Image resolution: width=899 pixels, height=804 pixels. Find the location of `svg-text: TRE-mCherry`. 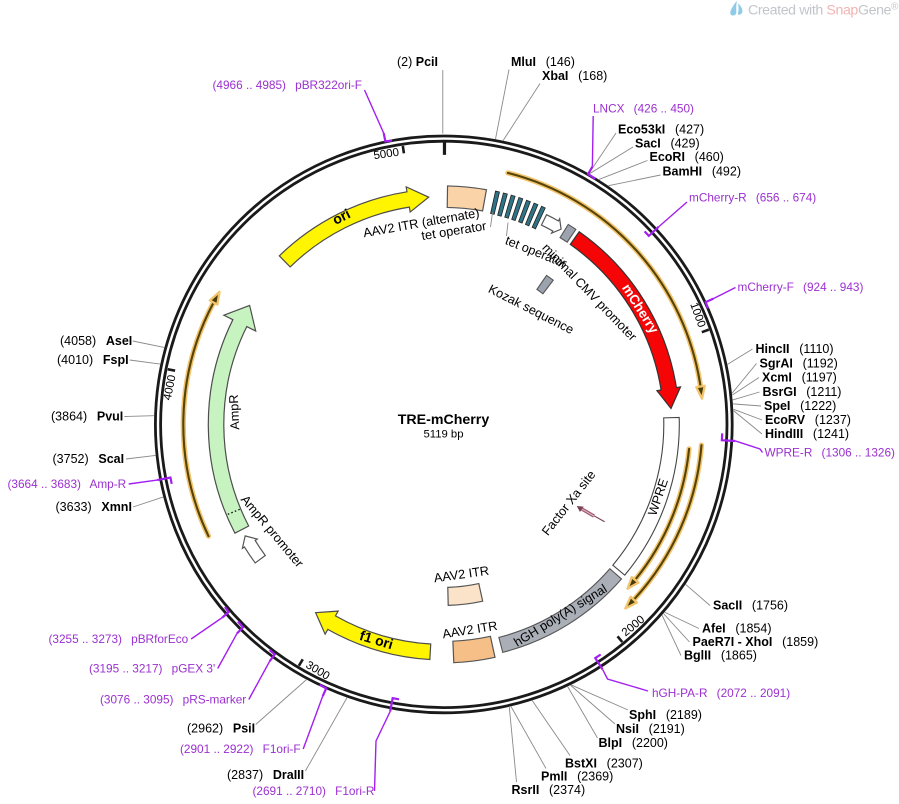

svg-text: TRE-mCherry is located at coordinates (444, 420).